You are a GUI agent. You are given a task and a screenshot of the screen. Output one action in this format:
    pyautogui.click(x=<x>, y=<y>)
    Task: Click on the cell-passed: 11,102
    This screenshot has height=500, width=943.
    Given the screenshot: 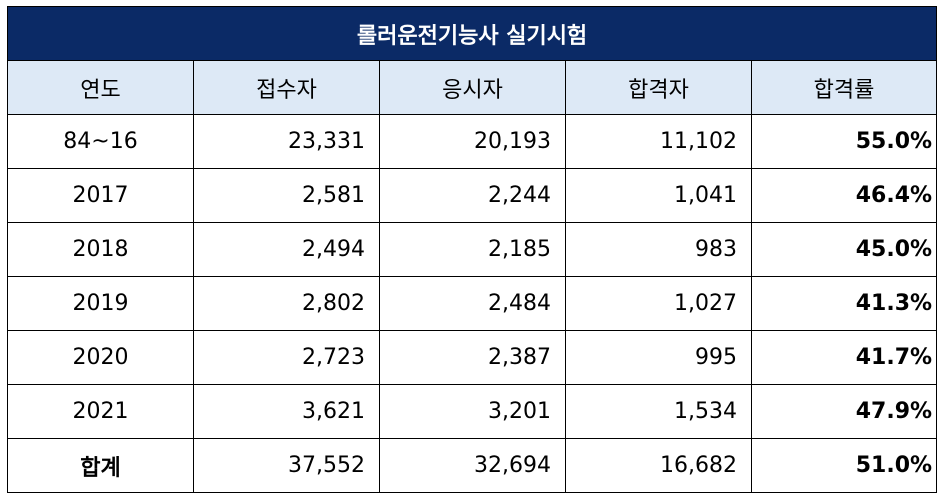 What is the action you would take?
    pyautogui.click(x=658, y=141)
    